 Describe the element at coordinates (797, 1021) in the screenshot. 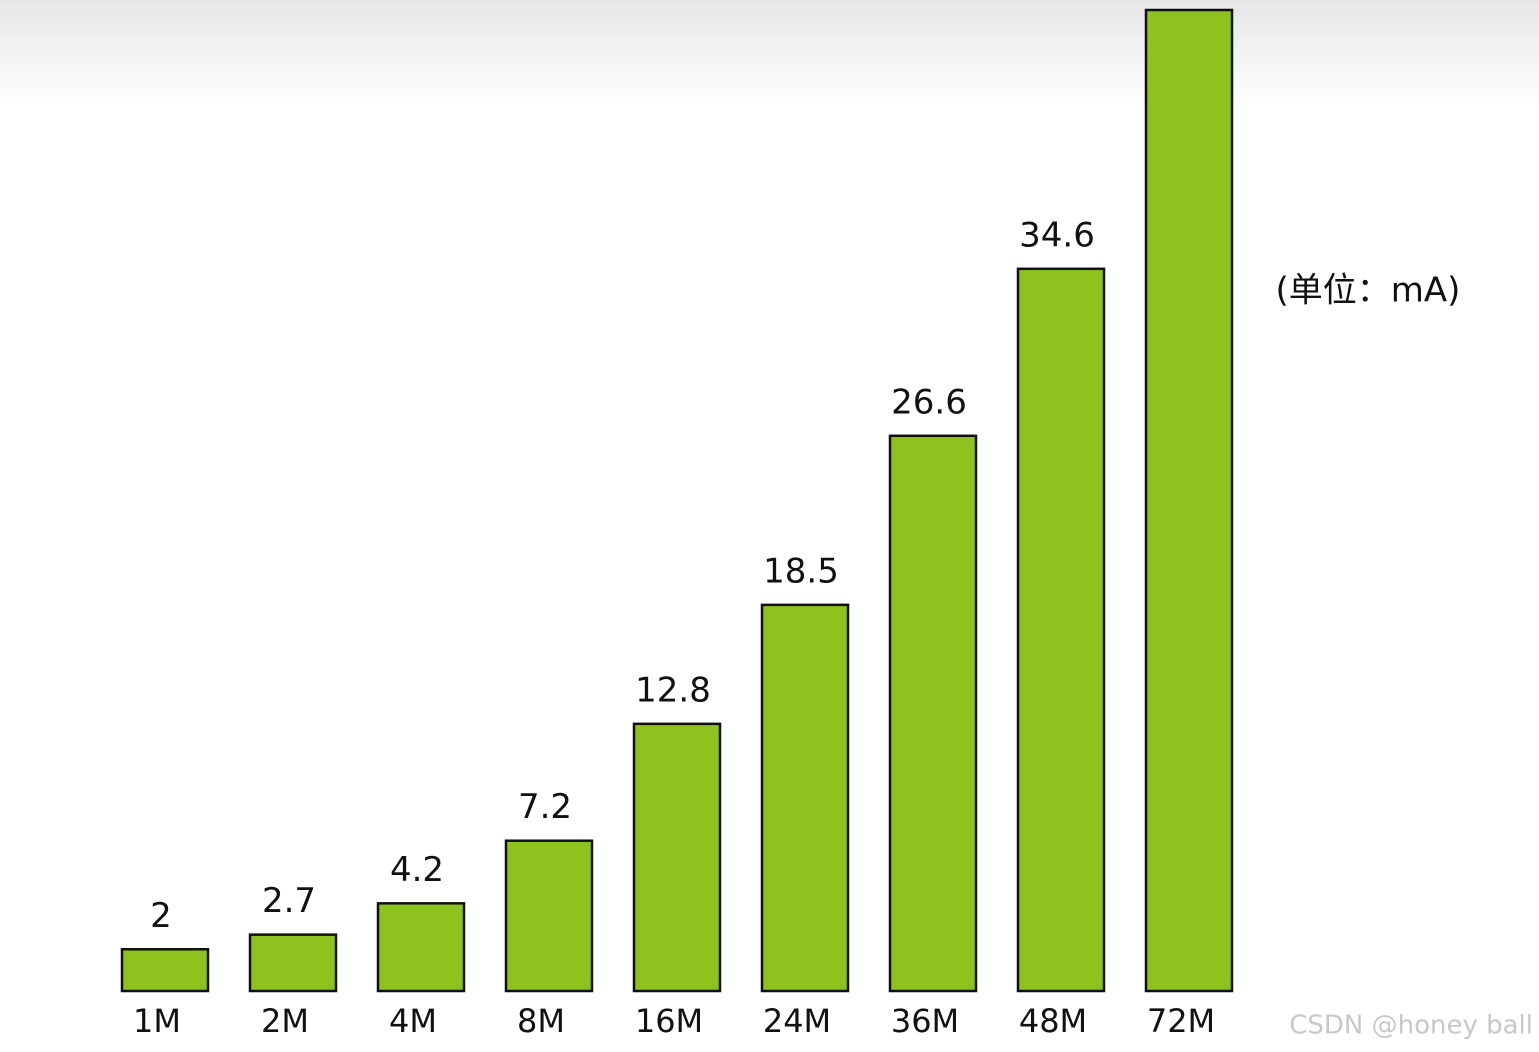

I see `x-tick-label: 24M` at that location.